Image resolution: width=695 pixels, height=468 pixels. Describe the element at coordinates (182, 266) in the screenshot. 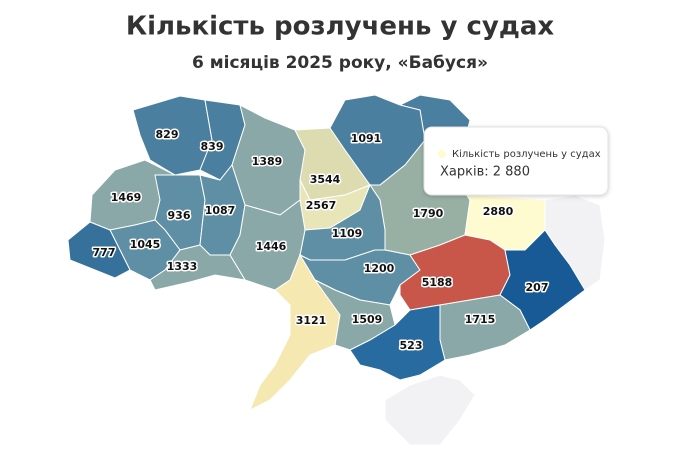

I see `region-value-label: 1333` at that location.